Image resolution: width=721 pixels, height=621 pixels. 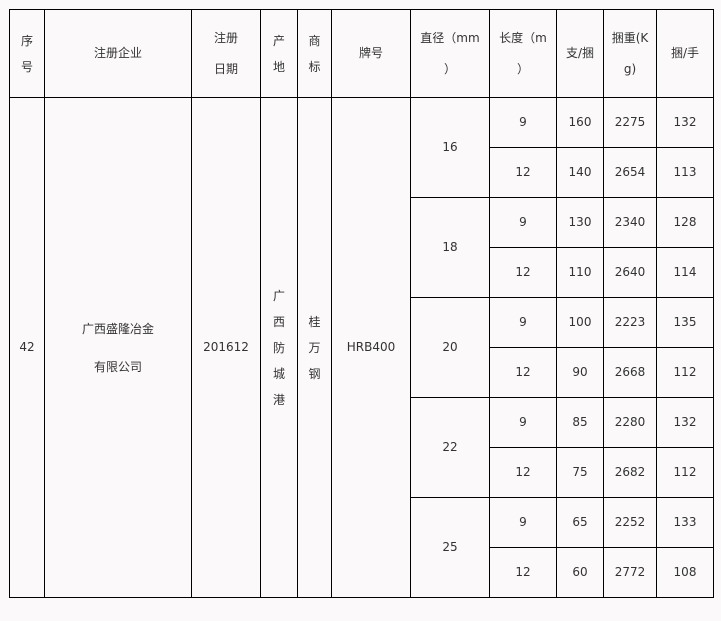 I want to click on text-line: 捆重(K, so click(x=630, y=37).